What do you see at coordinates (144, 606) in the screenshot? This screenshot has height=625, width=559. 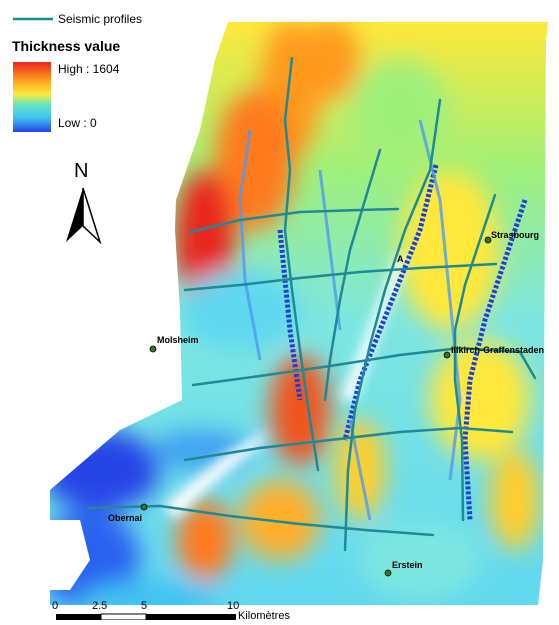 I see `scale-tick-5: 5` at bounding box center [144, 606].